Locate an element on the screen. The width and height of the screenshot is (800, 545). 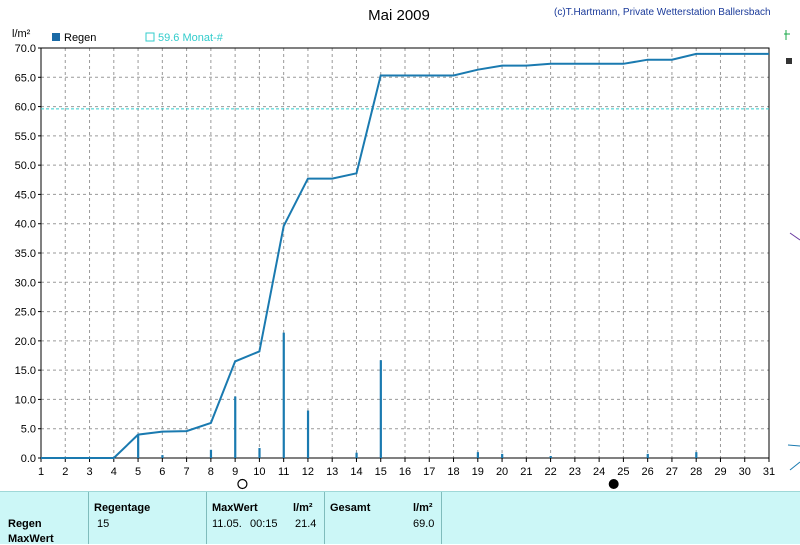
chart-title: Mai 2009 is located at coordinates (399, 15).